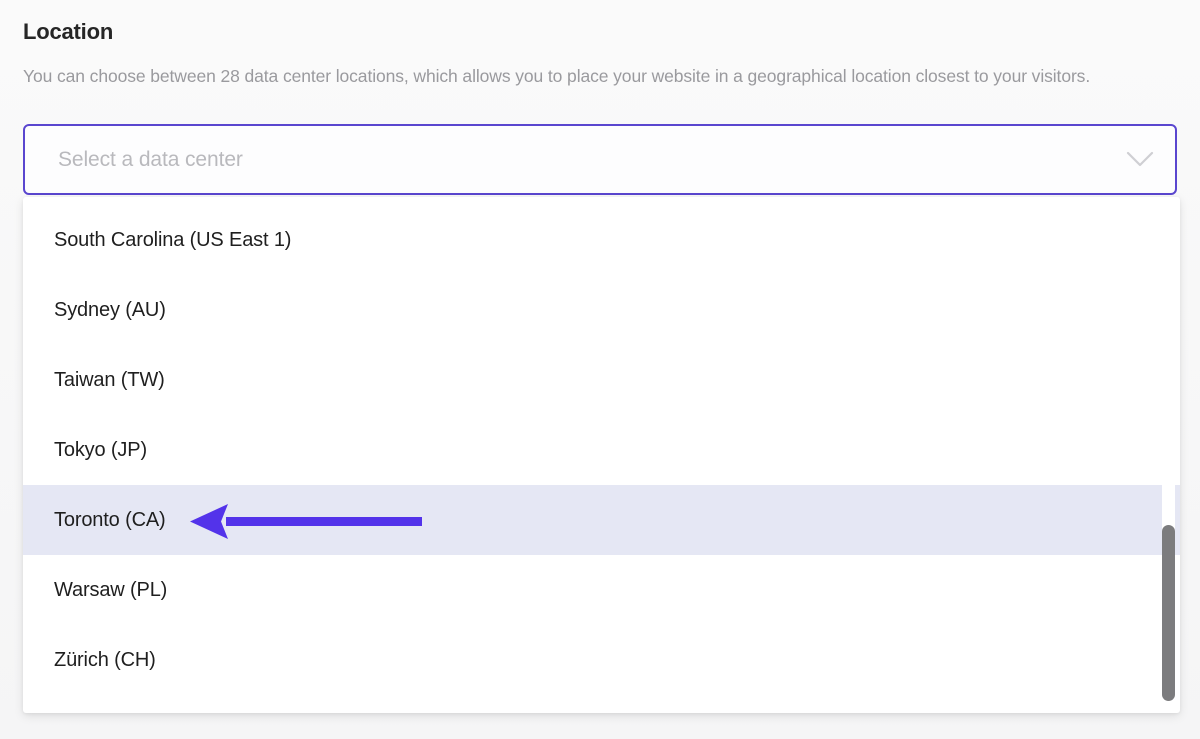 This screenshot has height=739, width=1200. I want to click on dropdown-option: Taiwan (TW), so click(601, 380).